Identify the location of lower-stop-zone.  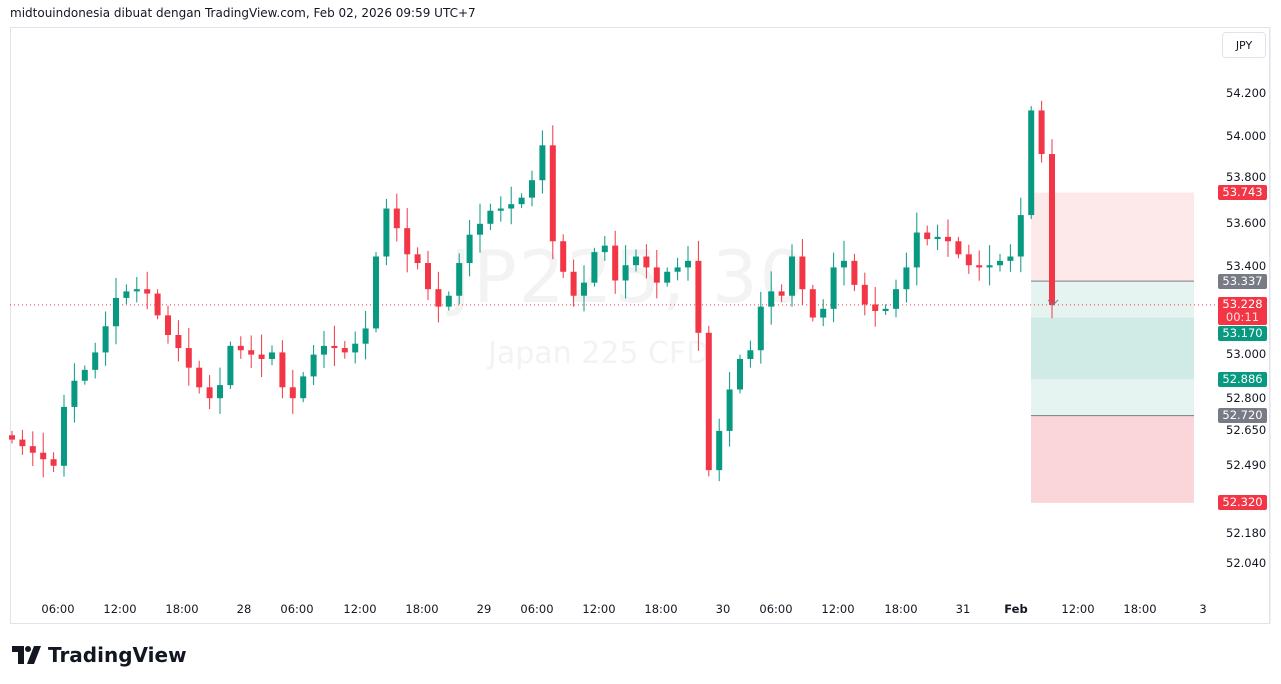
(1112, 459).